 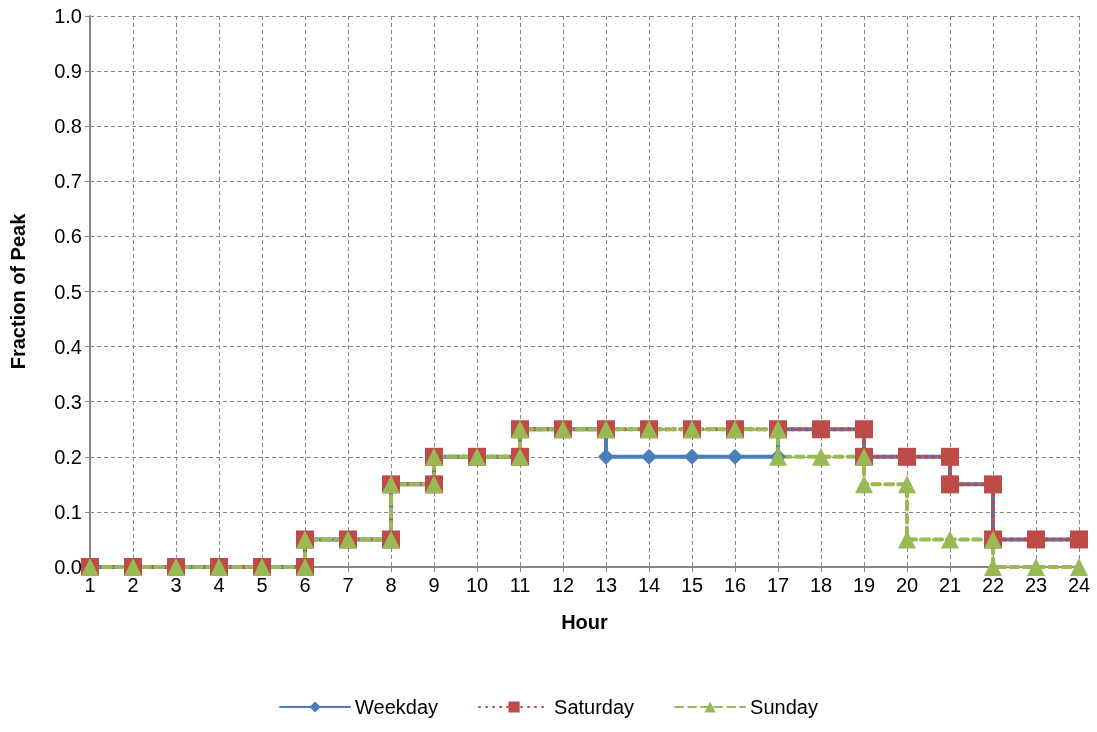 I want to click on y-tick-label: 0.4, so click(x=68, y=346).